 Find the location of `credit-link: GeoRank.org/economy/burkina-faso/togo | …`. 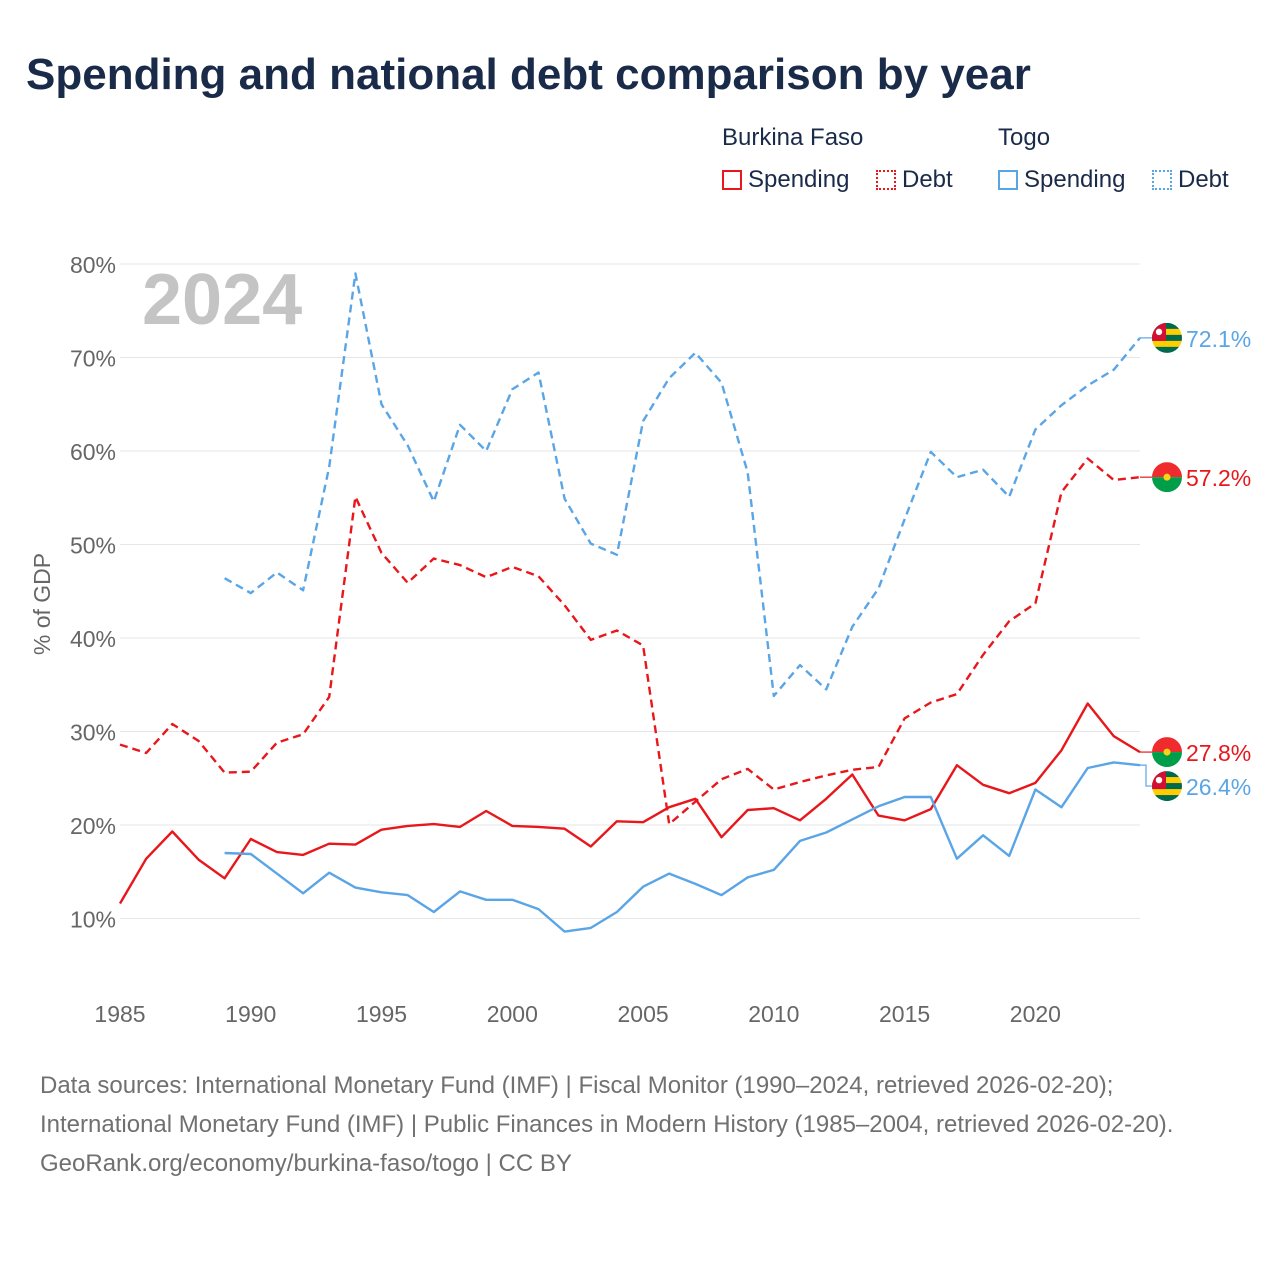

credit-link: GeoRank.org/economy/burkina-faso/togo | … is located at coordinates (306, 1163).